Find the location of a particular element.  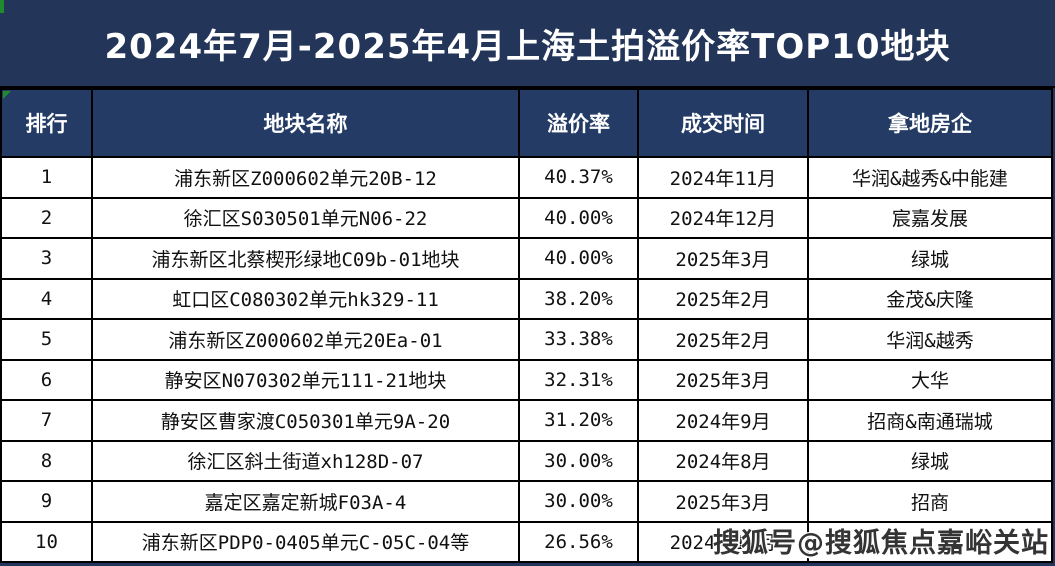

table-row: 10 浦东新区PDP0-0405单元C-05C-04等 26.56% 2024年11月 is located at coordinates (526, 541).